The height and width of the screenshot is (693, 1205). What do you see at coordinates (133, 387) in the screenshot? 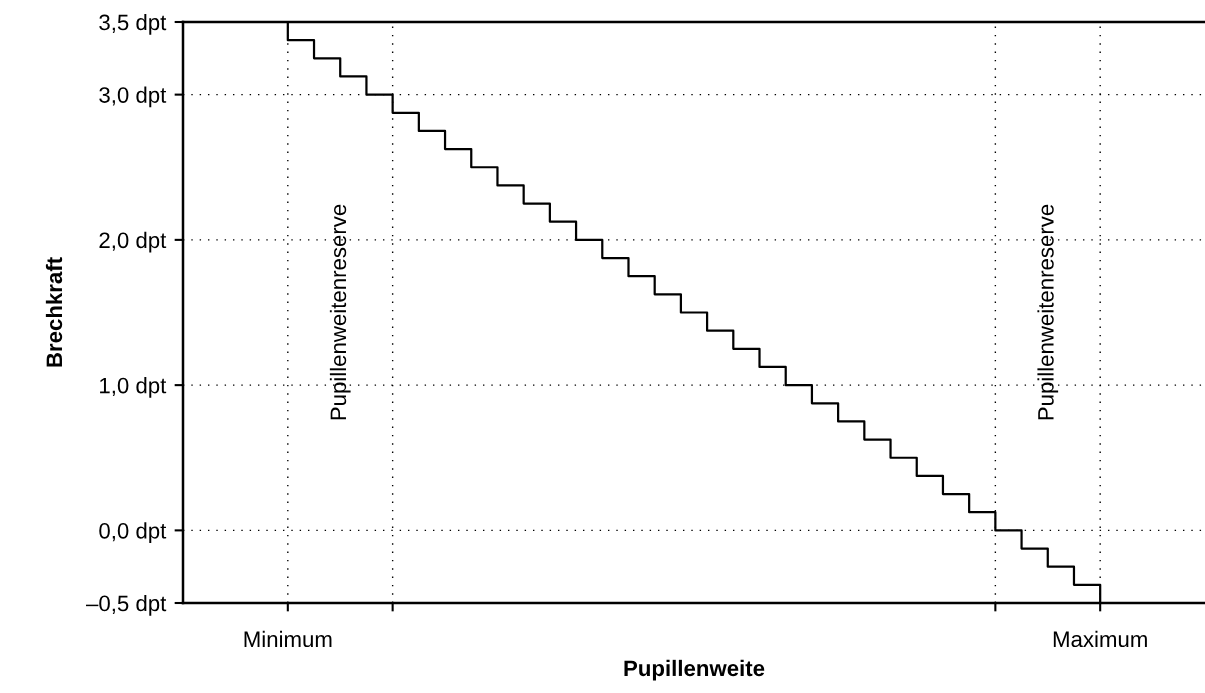
I see `y-tick-label: 1,0 dpt` at bounding box center [133, 387].